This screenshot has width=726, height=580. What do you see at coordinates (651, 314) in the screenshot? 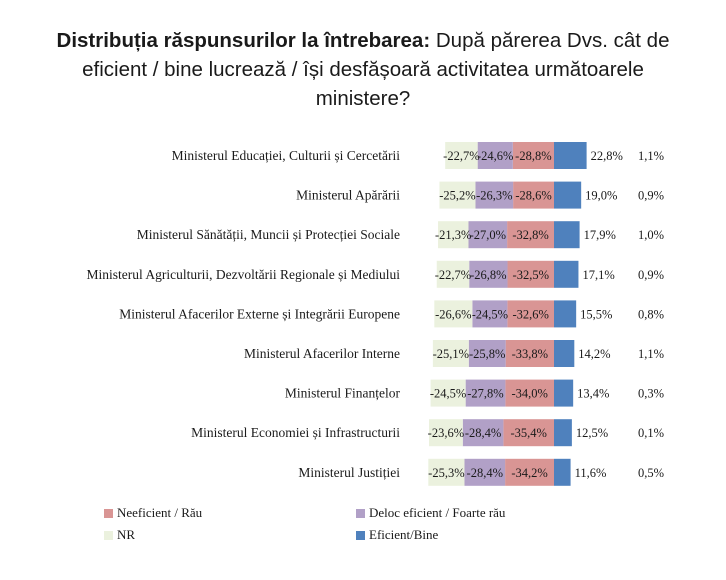
I see `data-label-extra: 0,8%` at bounding box center [651, 314].